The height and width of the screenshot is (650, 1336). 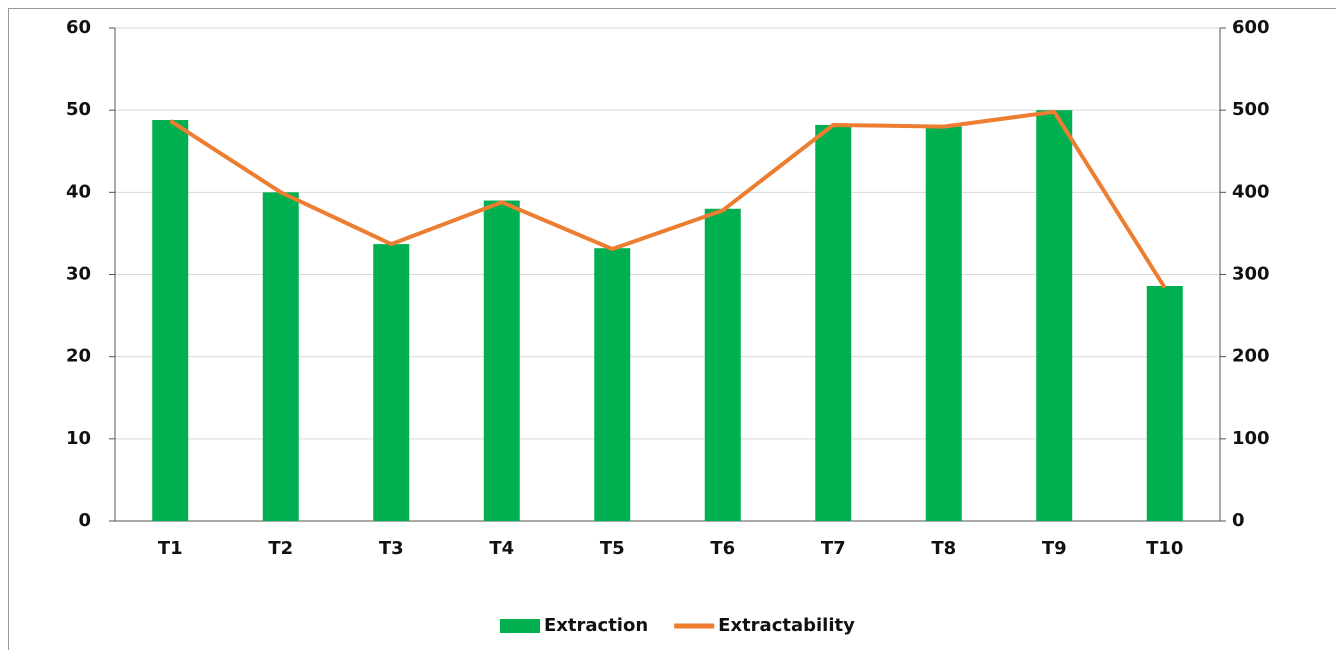 What do you see at coordinates (833, 548) in the screenshot?
I see `x-tick-label: T7` at bounding box center [833, 548].